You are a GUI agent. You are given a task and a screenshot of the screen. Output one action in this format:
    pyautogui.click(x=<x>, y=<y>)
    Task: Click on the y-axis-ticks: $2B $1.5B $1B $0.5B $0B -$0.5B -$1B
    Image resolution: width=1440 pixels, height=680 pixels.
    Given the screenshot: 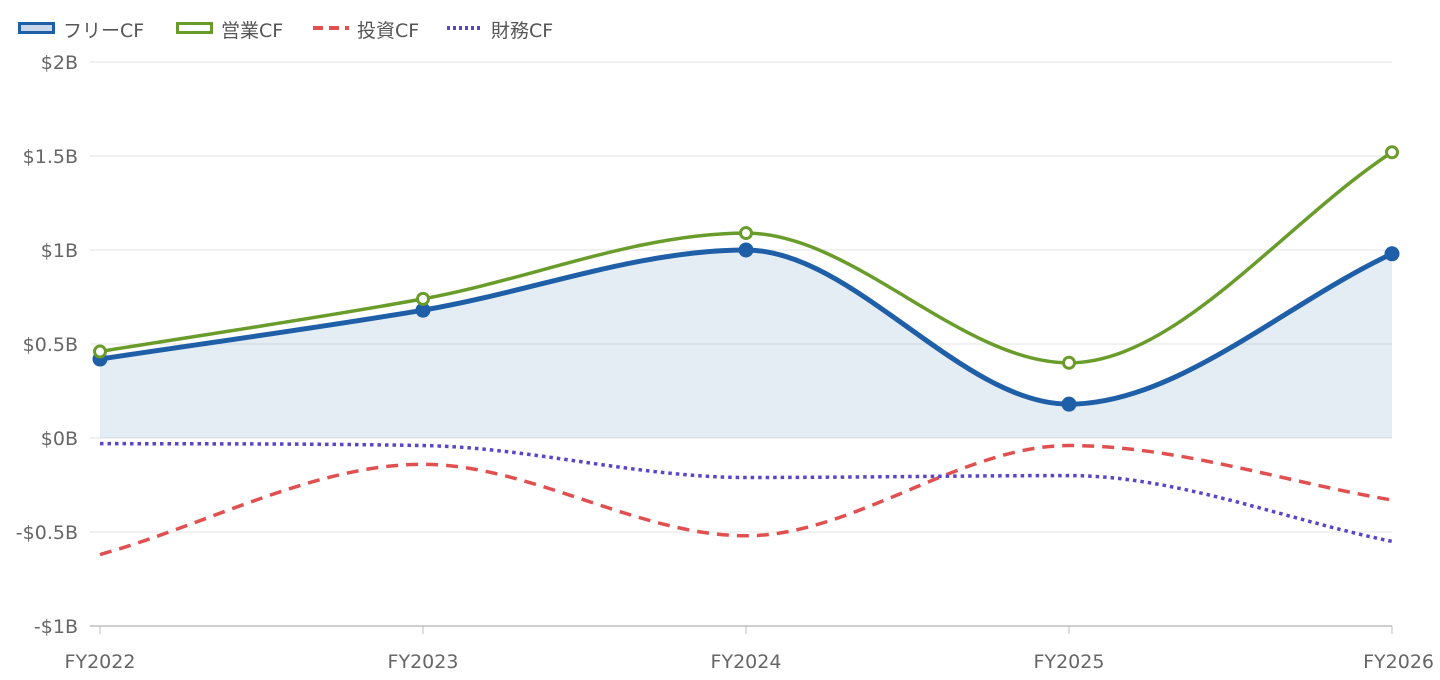 What is the action you would take?
    pyautogui.click(x=47, y=345)
    